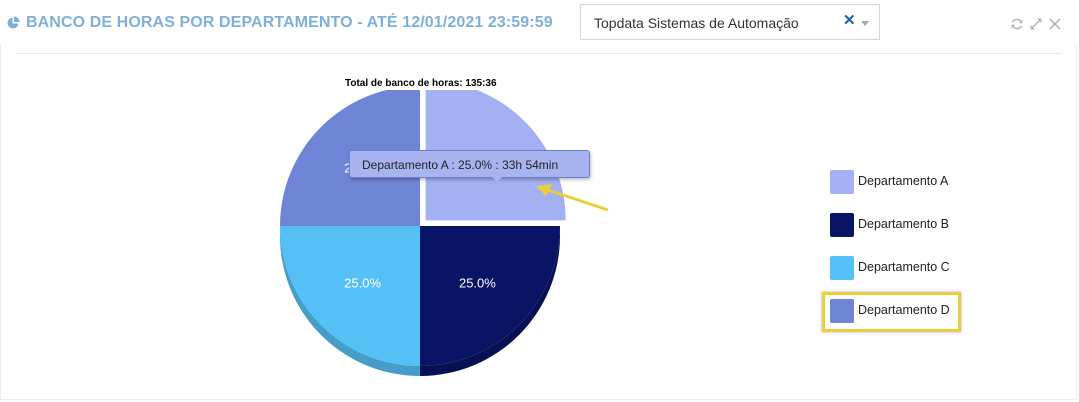  I want to click on widget-tools, so click(1036, 24).